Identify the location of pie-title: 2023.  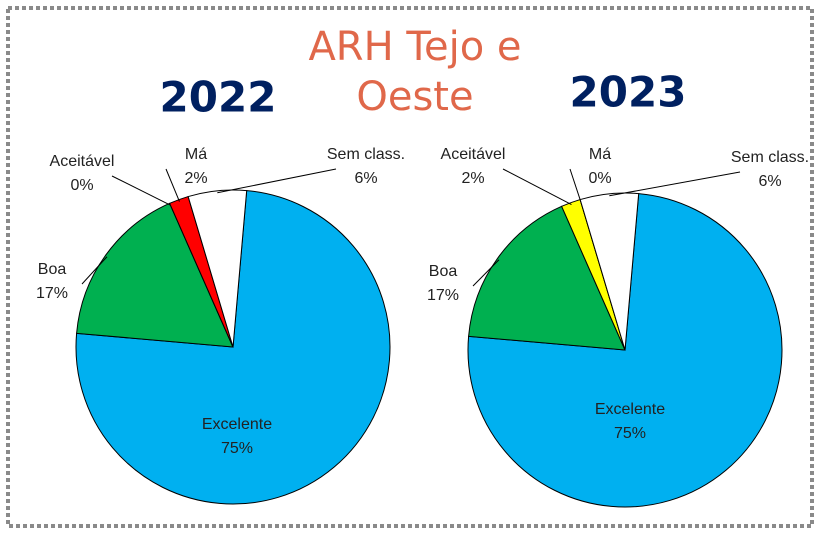
(628, 92).